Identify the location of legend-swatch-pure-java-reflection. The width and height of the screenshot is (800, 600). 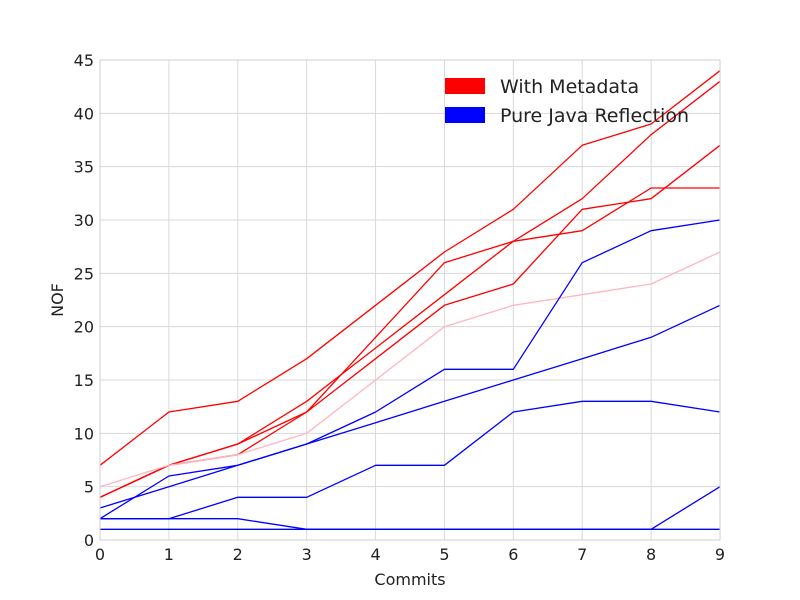
(465, 115).